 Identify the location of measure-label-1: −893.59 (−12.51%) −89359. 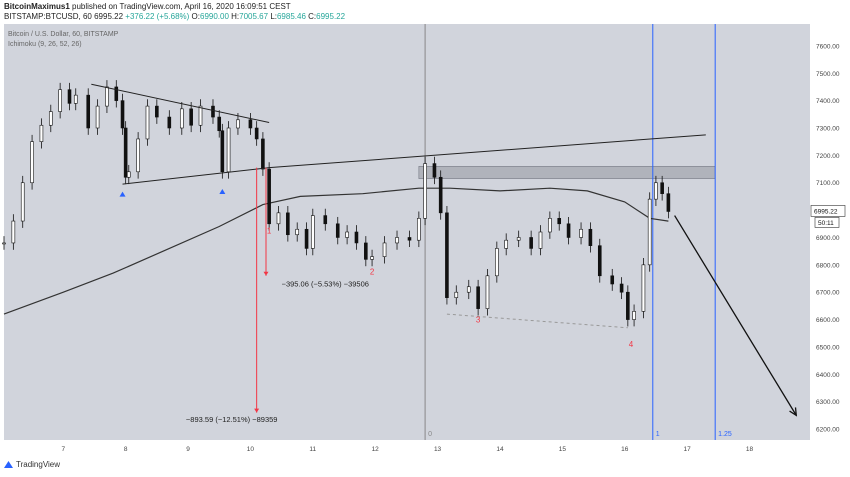
(232, 419).